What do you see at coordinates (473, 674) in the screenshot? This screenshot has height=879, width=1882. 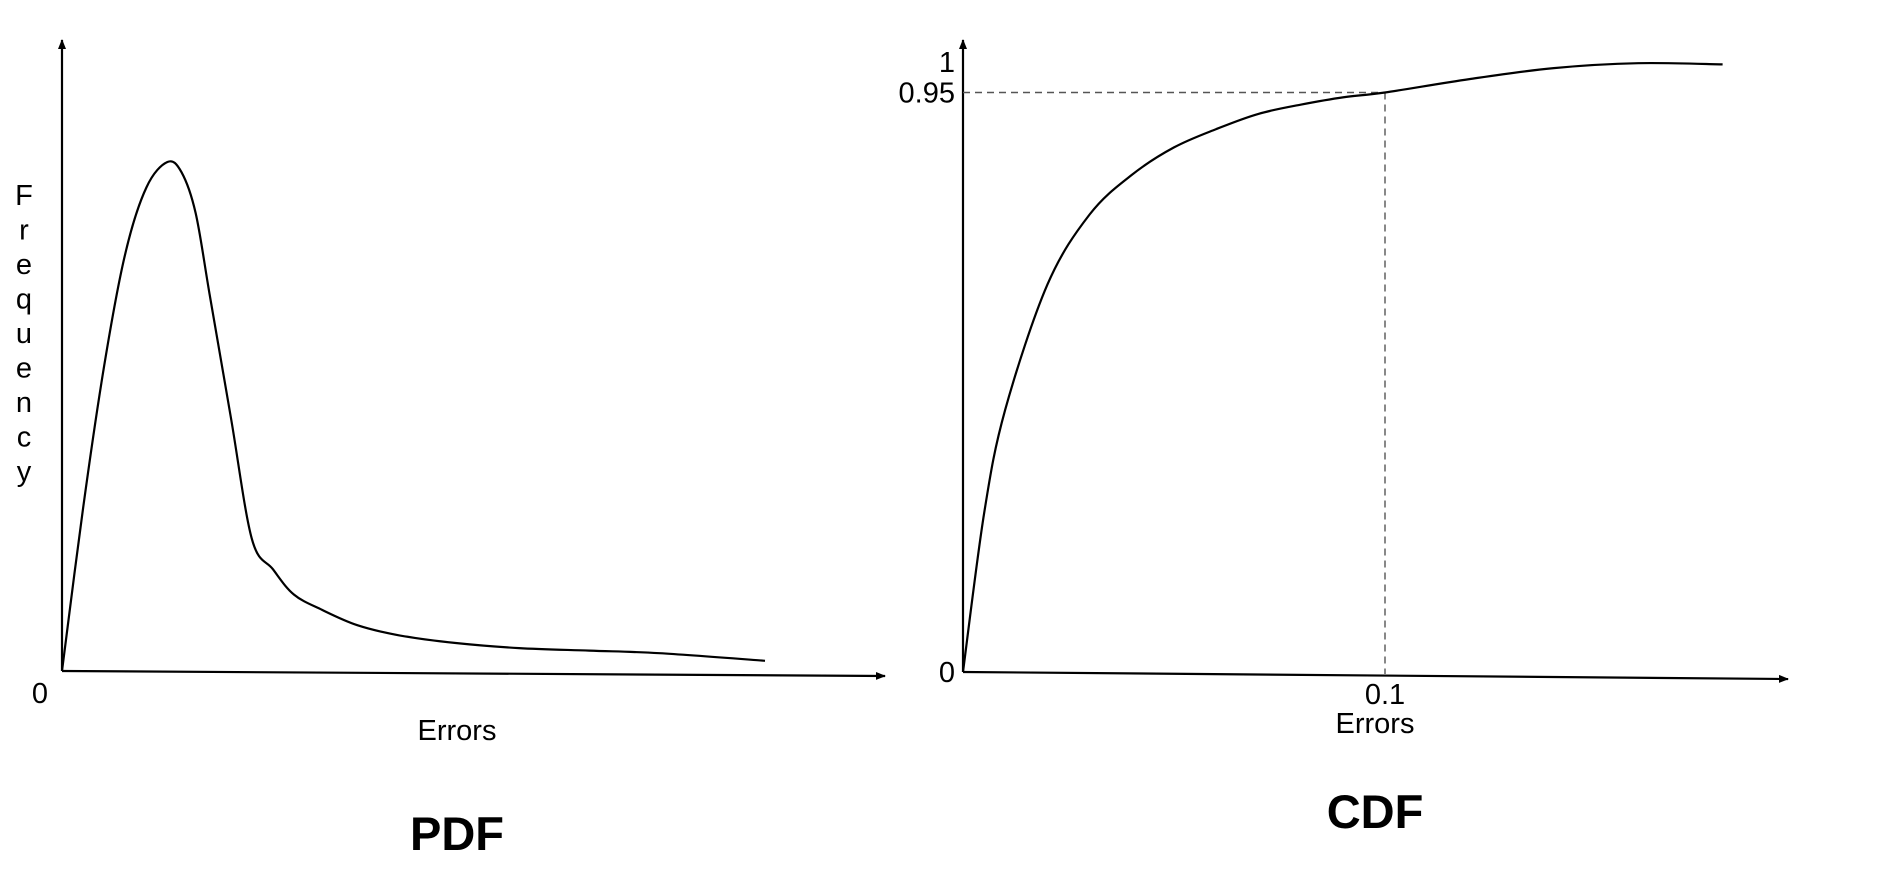 I see `pdf-x-axis` at bounding box center [473, 674].